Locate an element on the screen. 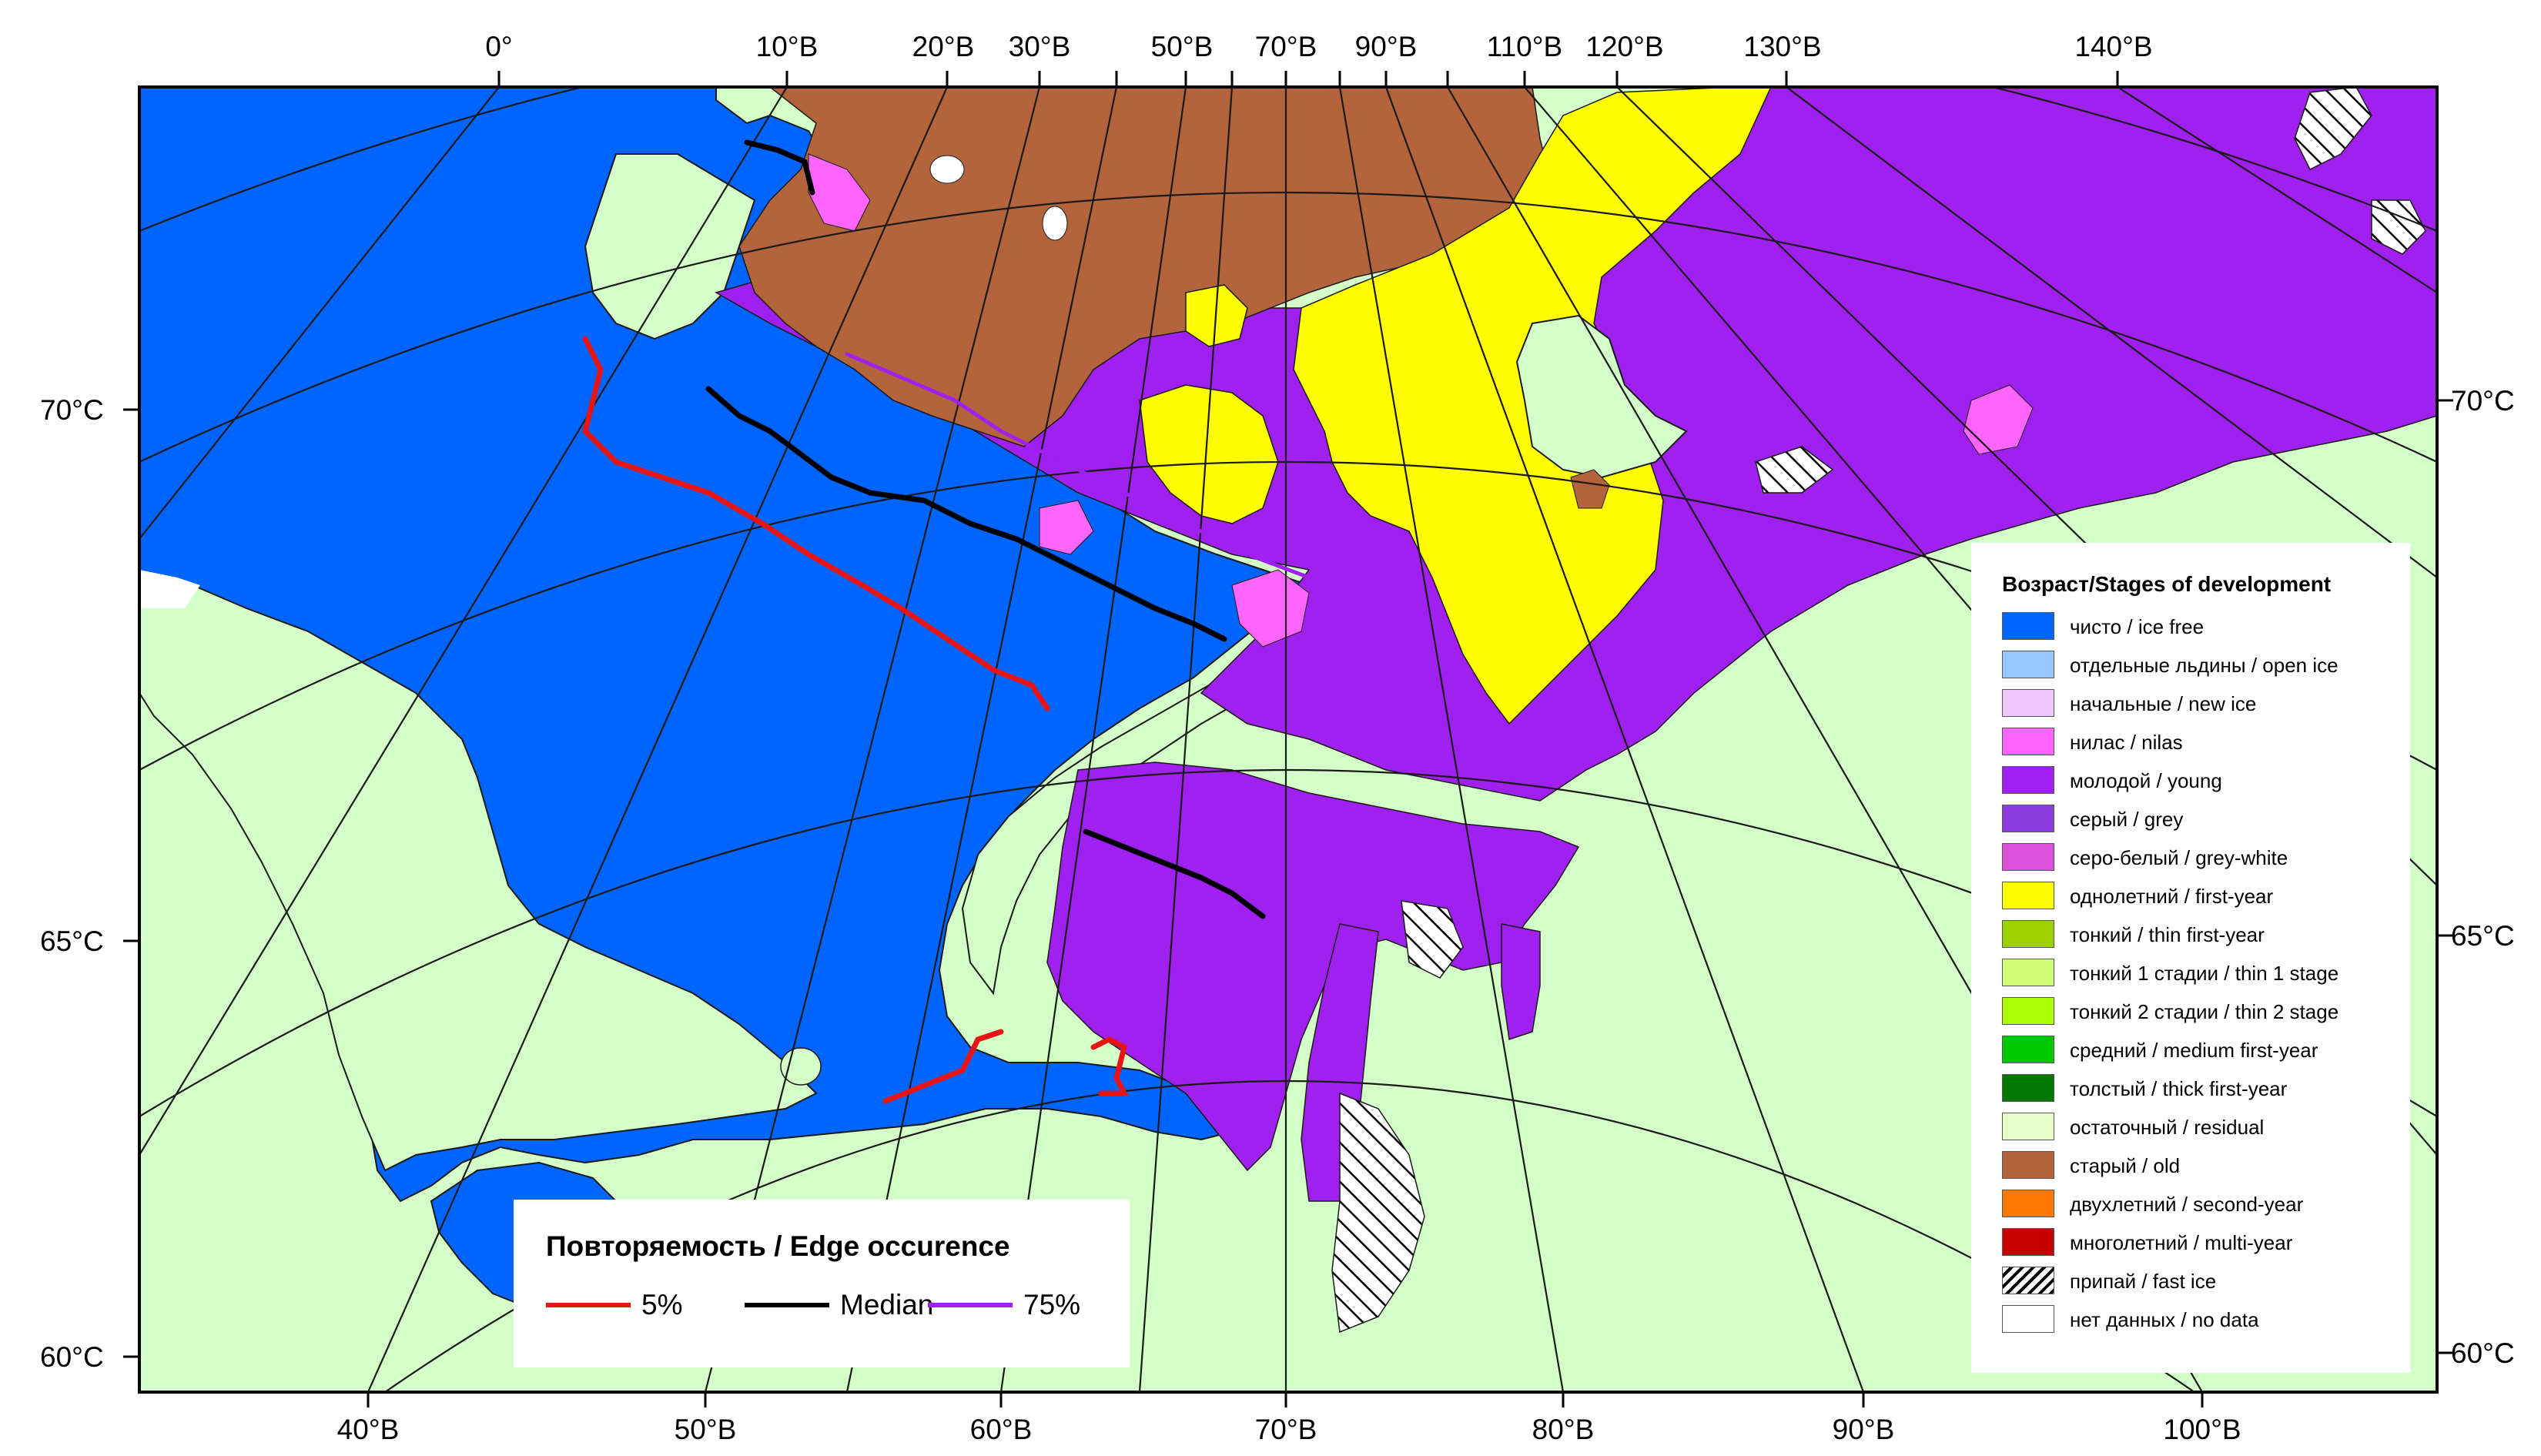  legend-item: остаточный / residual is located at coordinates (2202, 1126).